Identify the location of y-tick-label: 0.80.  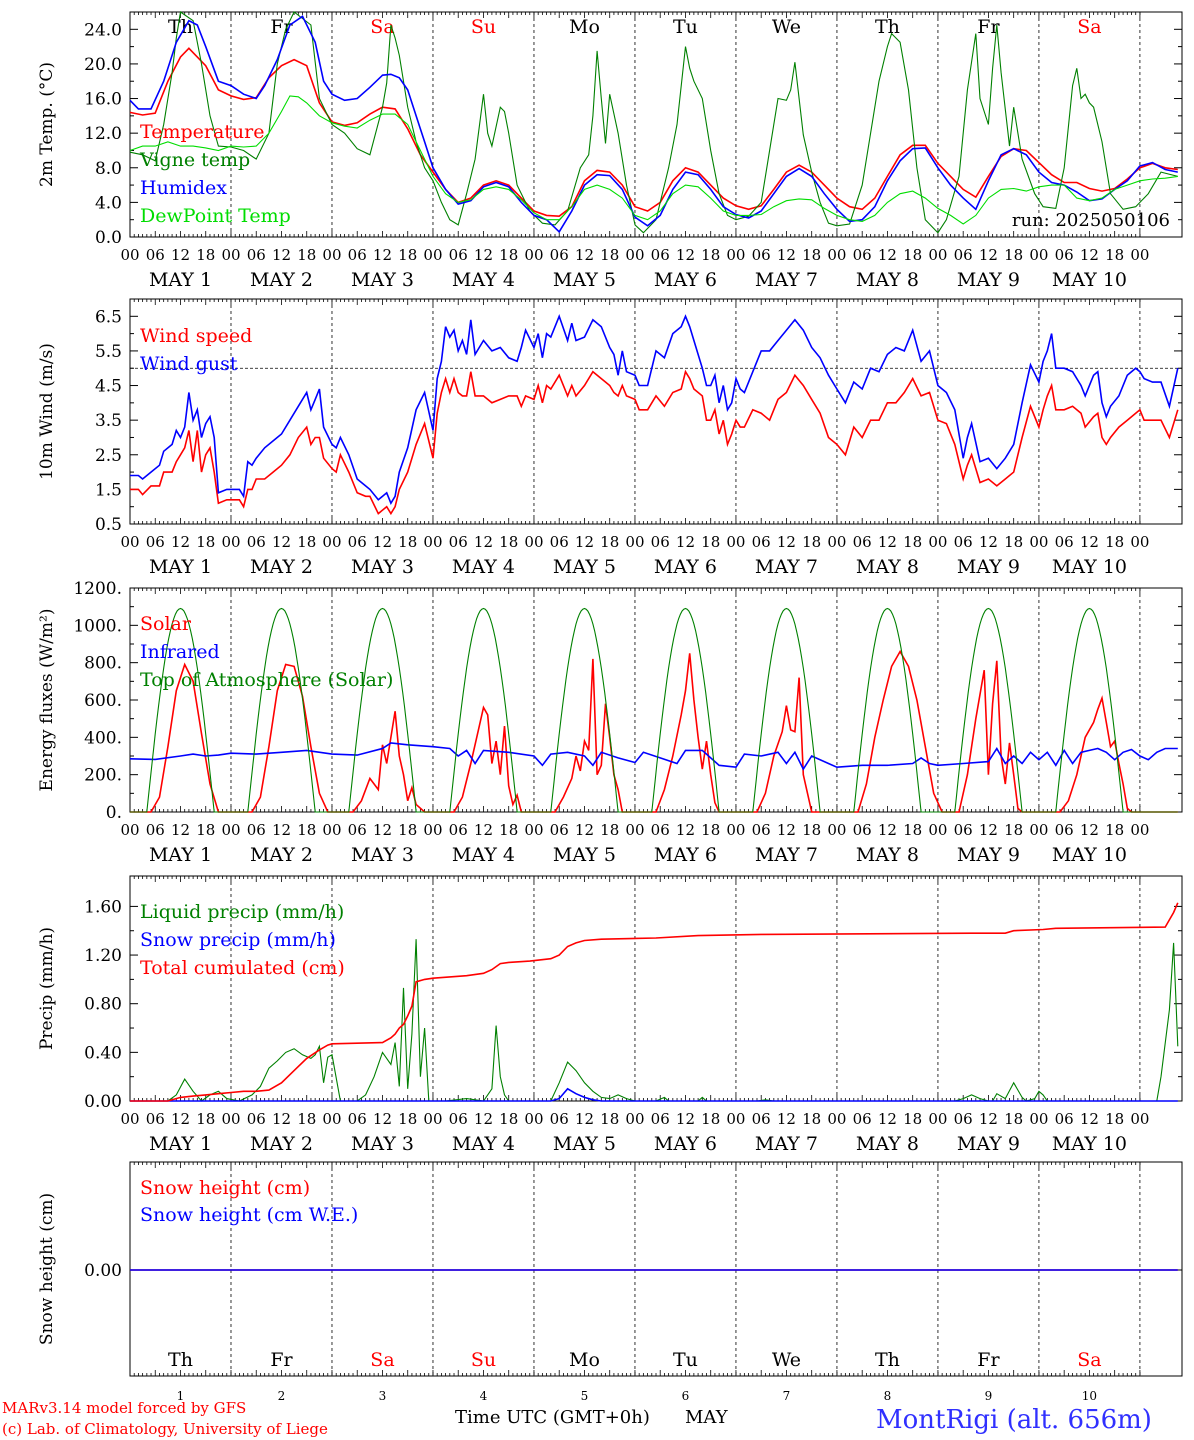
(103, 1005).